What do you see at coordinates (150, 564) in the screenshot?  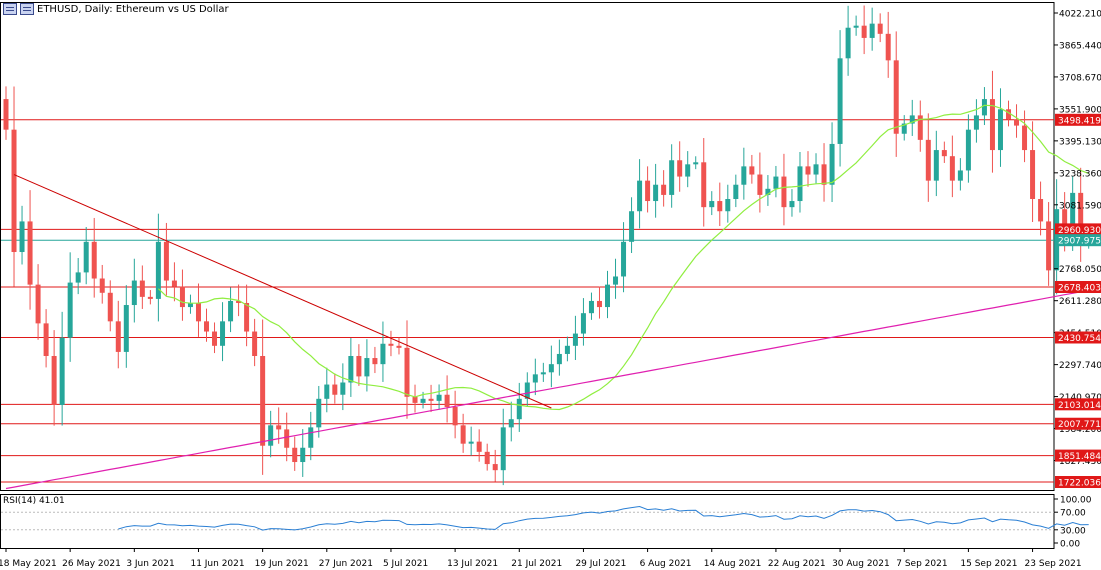 I see `time-tick-label: 3 Jun 2021` at bounding box center [150, 564].